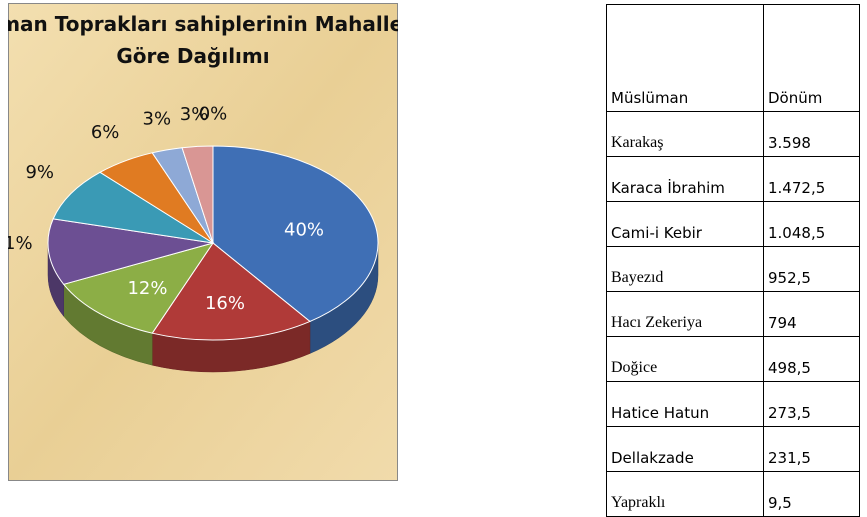 This screenshot has width=867, height=517. Describe the element at coordinates (811, 404) in the screenshot. I see `table-cell: 273,5` at that location.